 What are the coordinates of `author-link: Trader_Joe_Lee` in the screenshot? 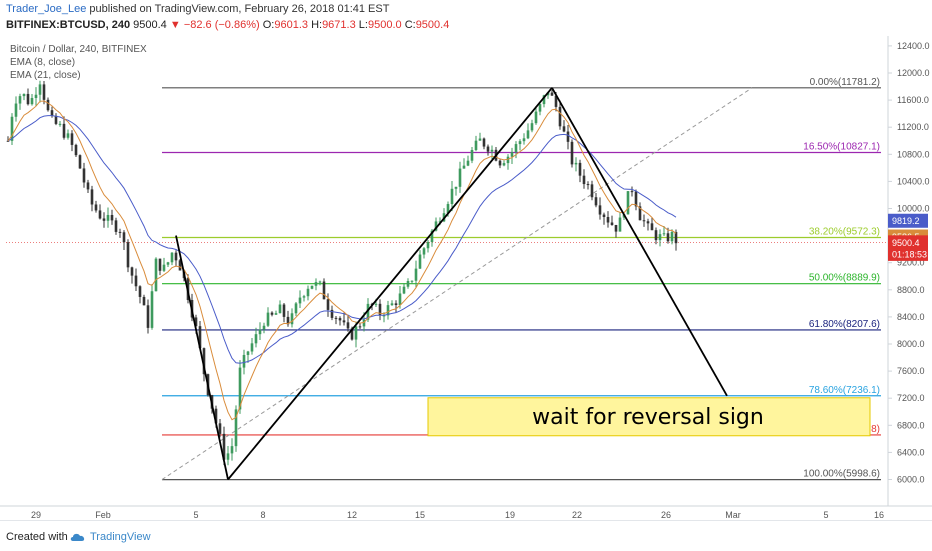 It's located at (46, 9).